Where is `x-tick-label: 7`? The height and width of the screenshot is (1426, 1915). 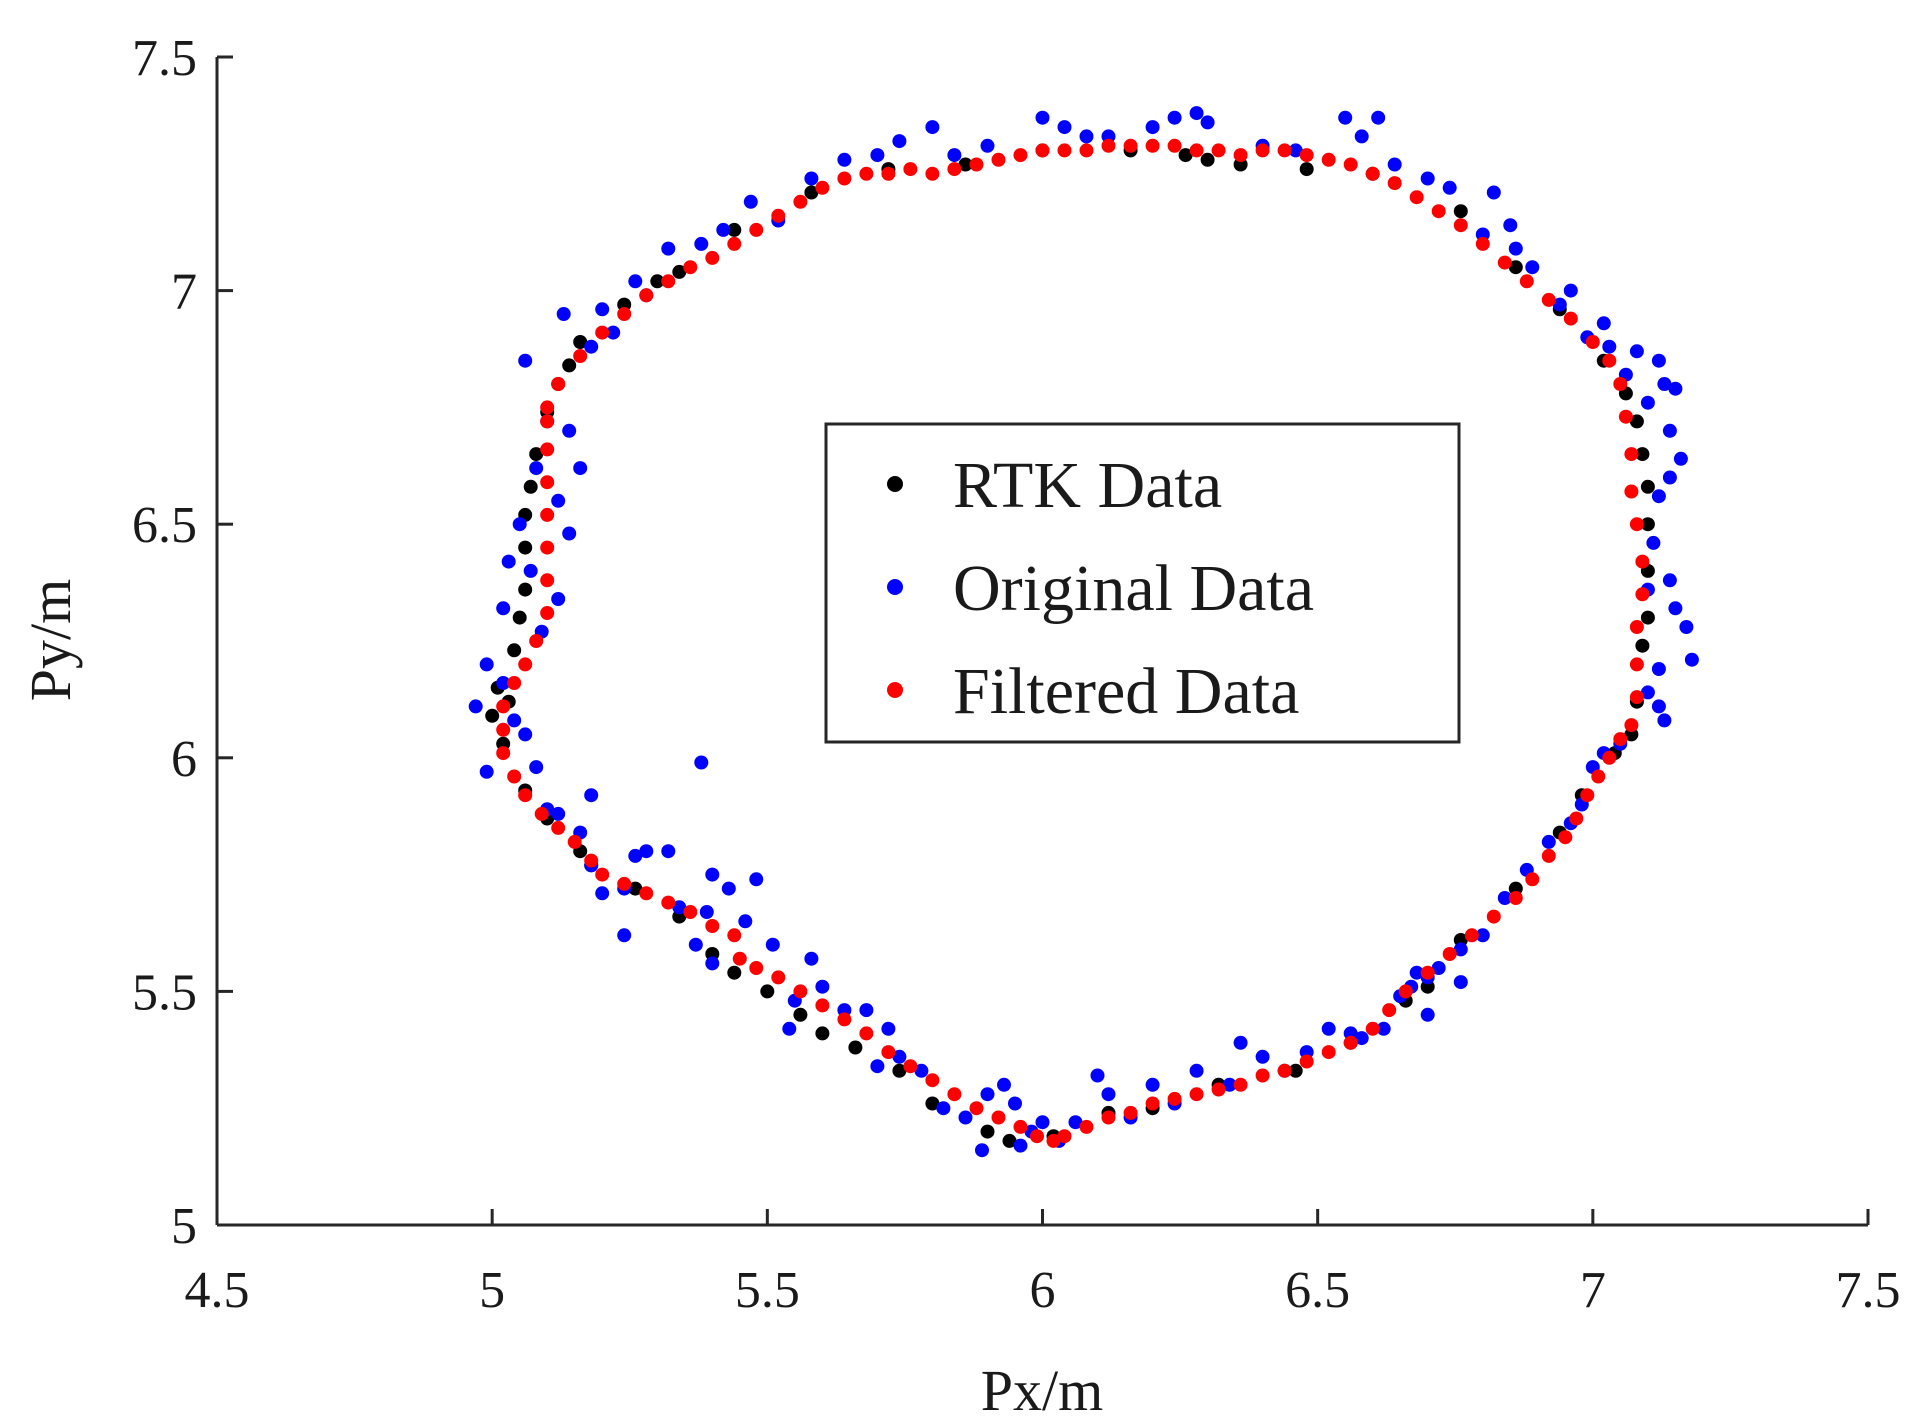
x-tick-label: 7 is located at coordinates (1593, 1290).